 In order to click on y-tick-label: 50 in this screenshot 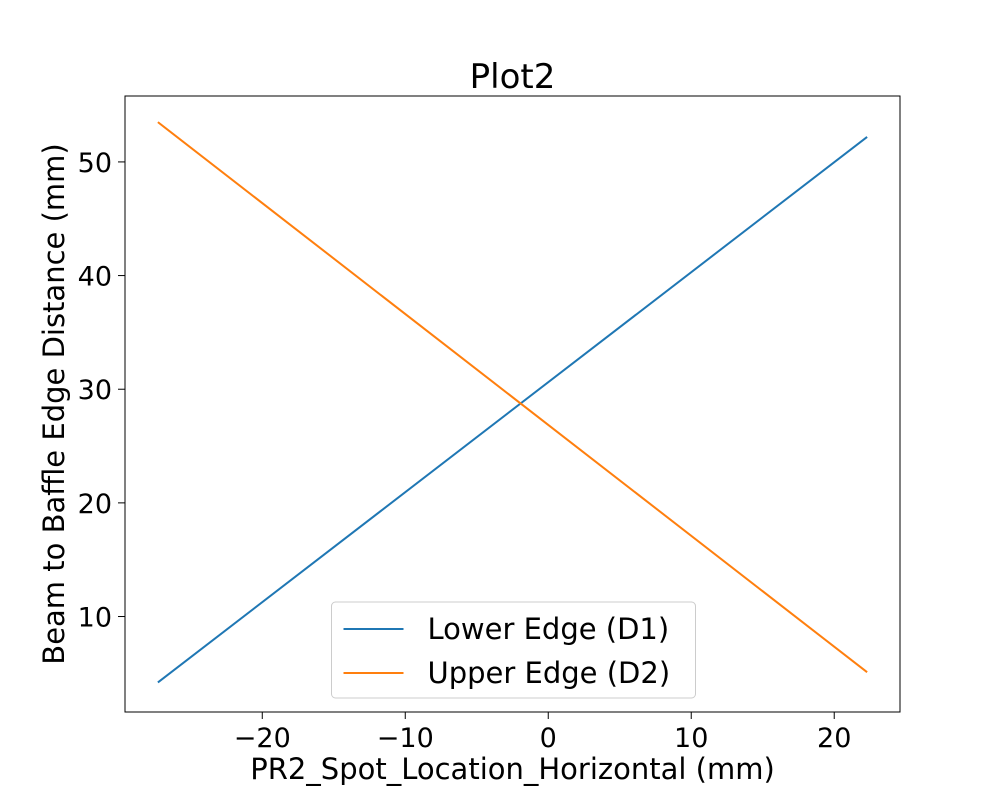, I will do `click(95, 163)`.